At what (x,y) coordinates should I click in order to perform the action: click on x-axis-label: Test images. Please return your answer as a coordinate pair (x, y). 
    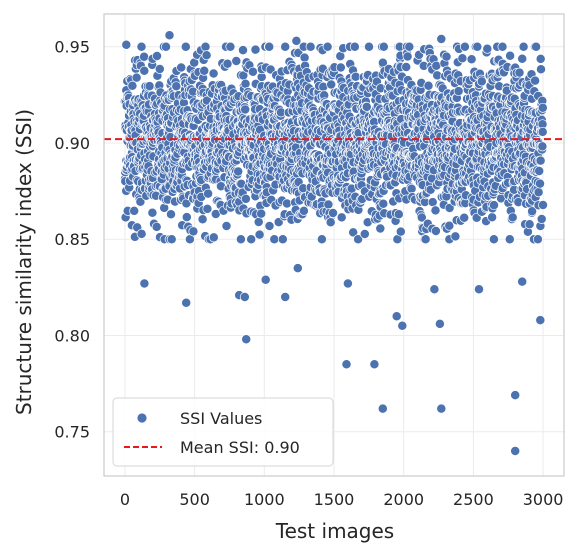
    Looking at the image, I should click on (334, 531).